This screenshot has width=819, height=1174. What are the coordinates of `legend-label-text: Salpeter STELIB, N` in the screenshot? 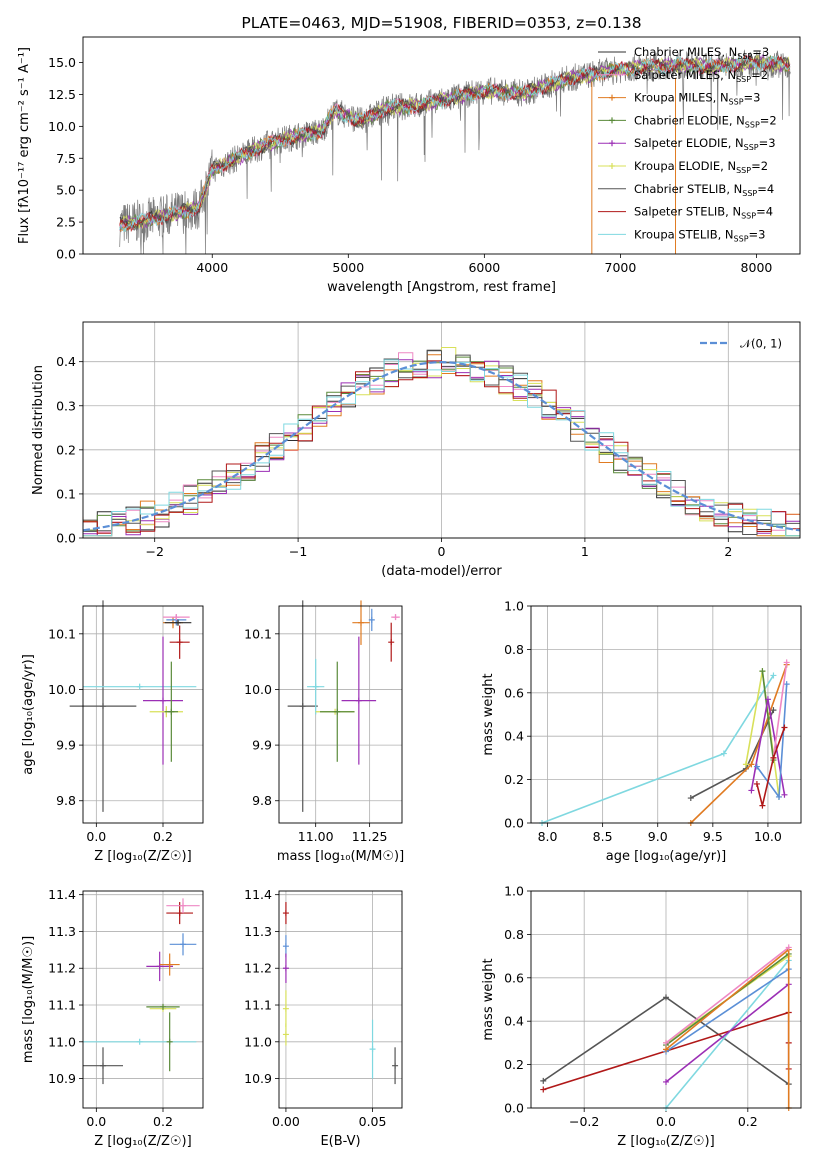 It's located at (687, 212).